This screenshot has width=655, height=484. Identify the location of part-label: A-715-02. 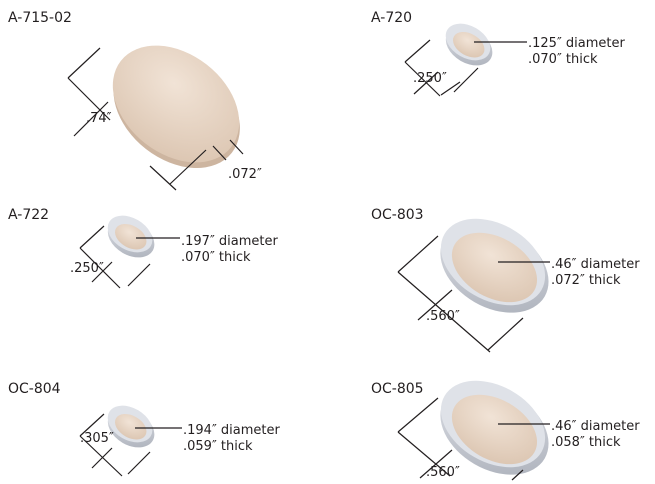
(40, 18).